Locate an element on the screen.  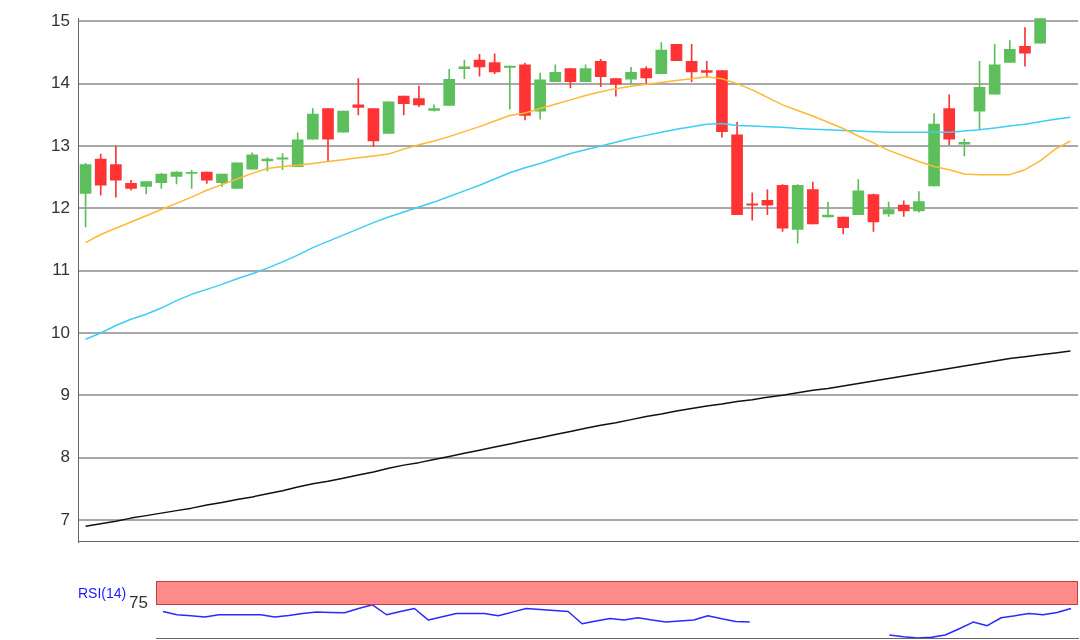
y-tick-label: 11 is located at coordinates (61, 270).